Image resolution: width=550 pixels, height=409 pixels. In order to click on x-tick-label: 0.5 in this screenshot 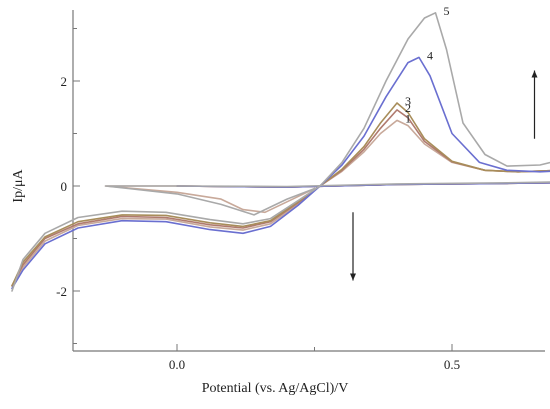, I will do `click(452, 364)`.